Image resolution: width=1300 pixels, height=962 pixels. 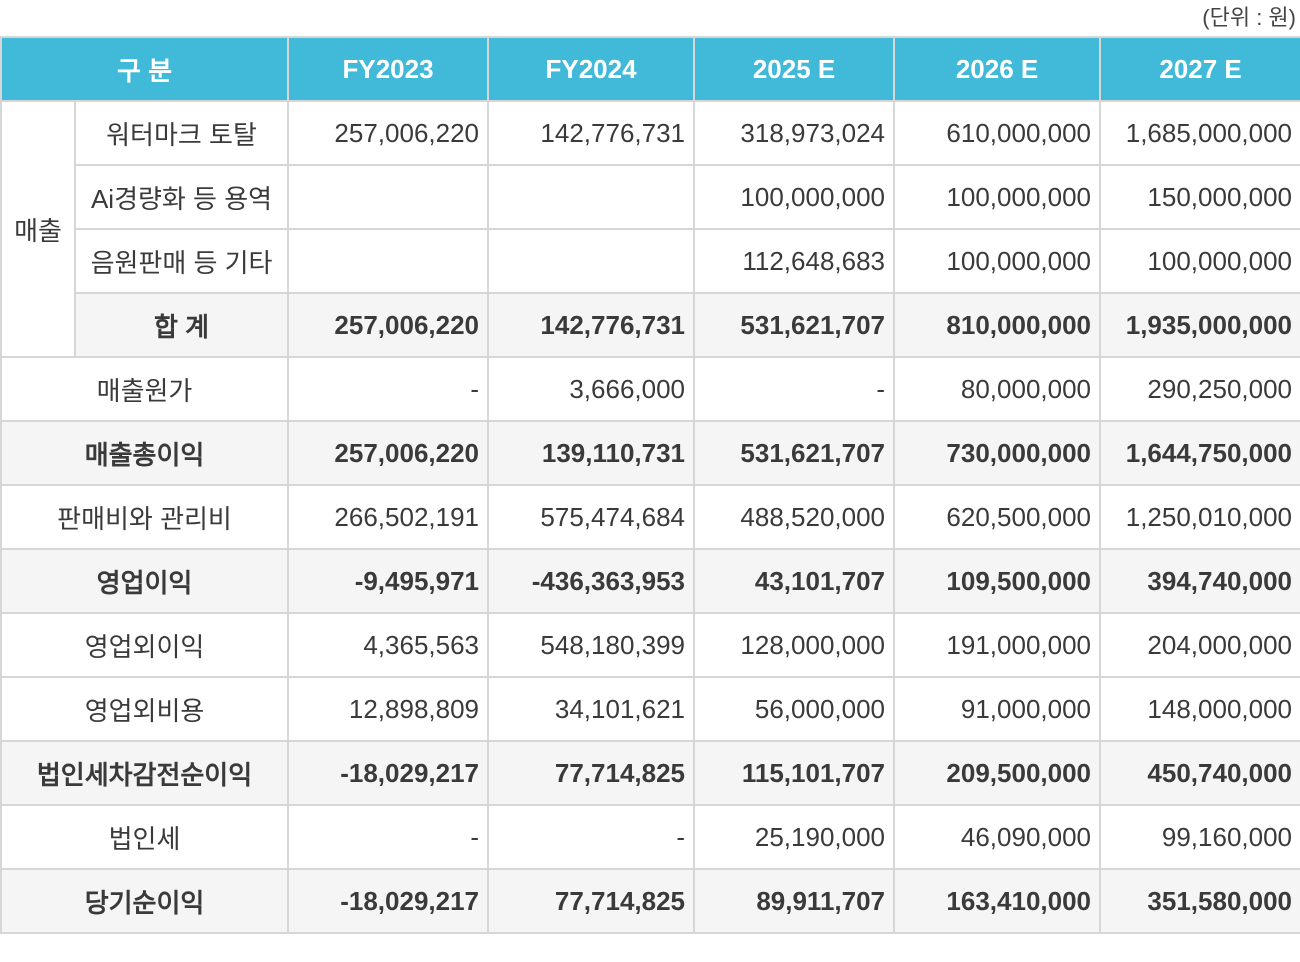 I want to click on value-cell: 43,101,707, so click(x=794, y=581).